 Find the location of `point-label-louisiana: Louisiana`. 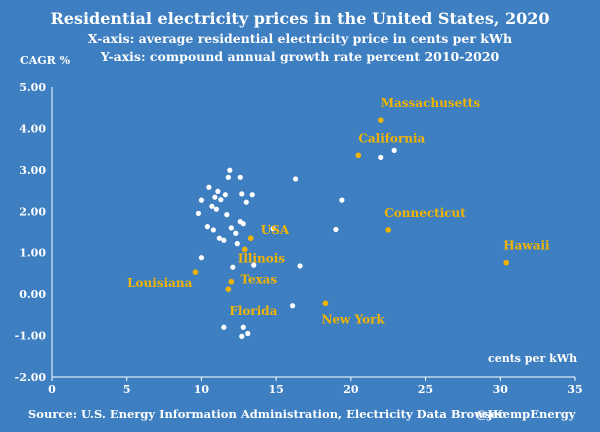

point-label-louisiana: Louisiana is located at coordinates (160, 283).